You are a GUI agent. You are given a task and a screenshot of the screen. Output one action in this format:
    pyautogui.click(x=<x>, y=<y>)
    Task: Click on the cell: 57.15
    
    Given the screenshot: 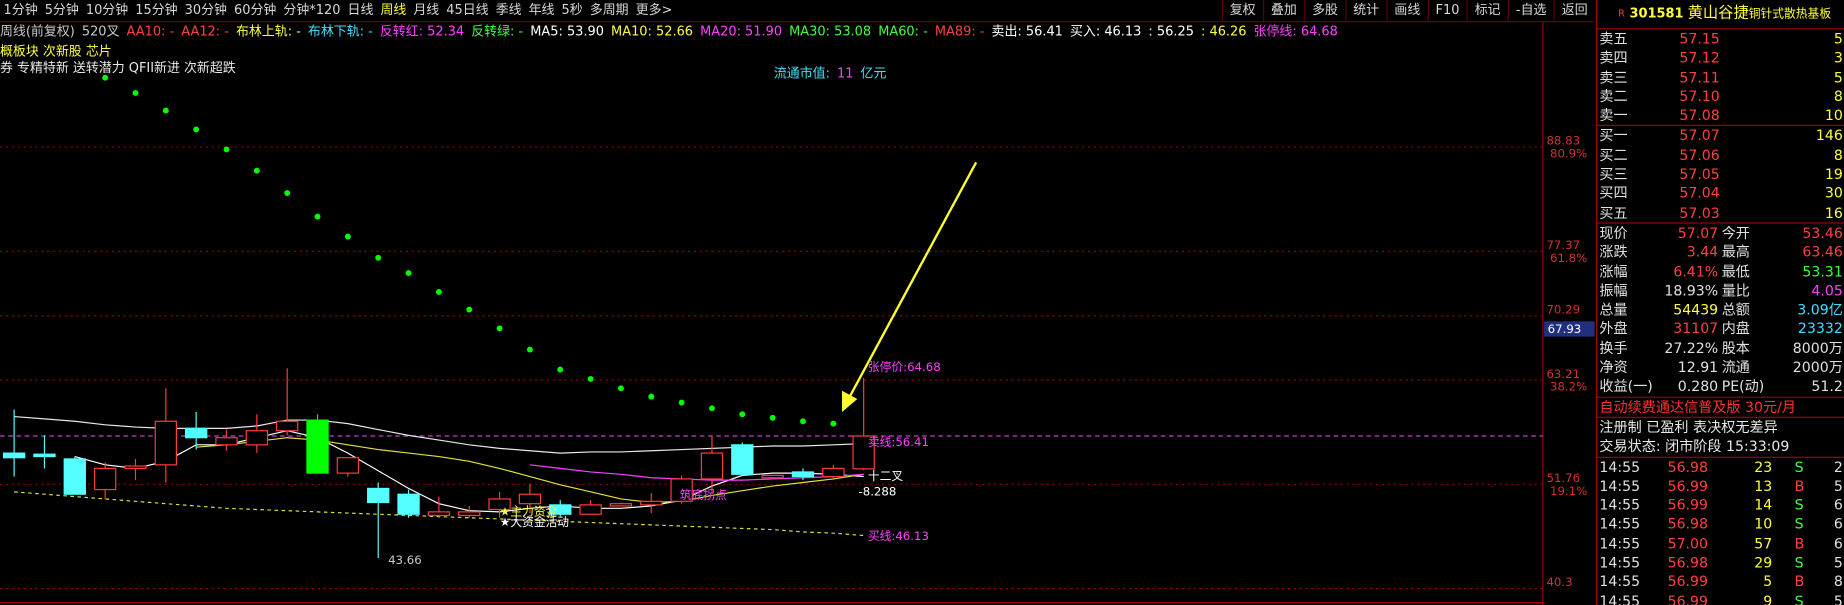 What is the action you would take?
    pyautogui.click(x=1699, y=39)
    